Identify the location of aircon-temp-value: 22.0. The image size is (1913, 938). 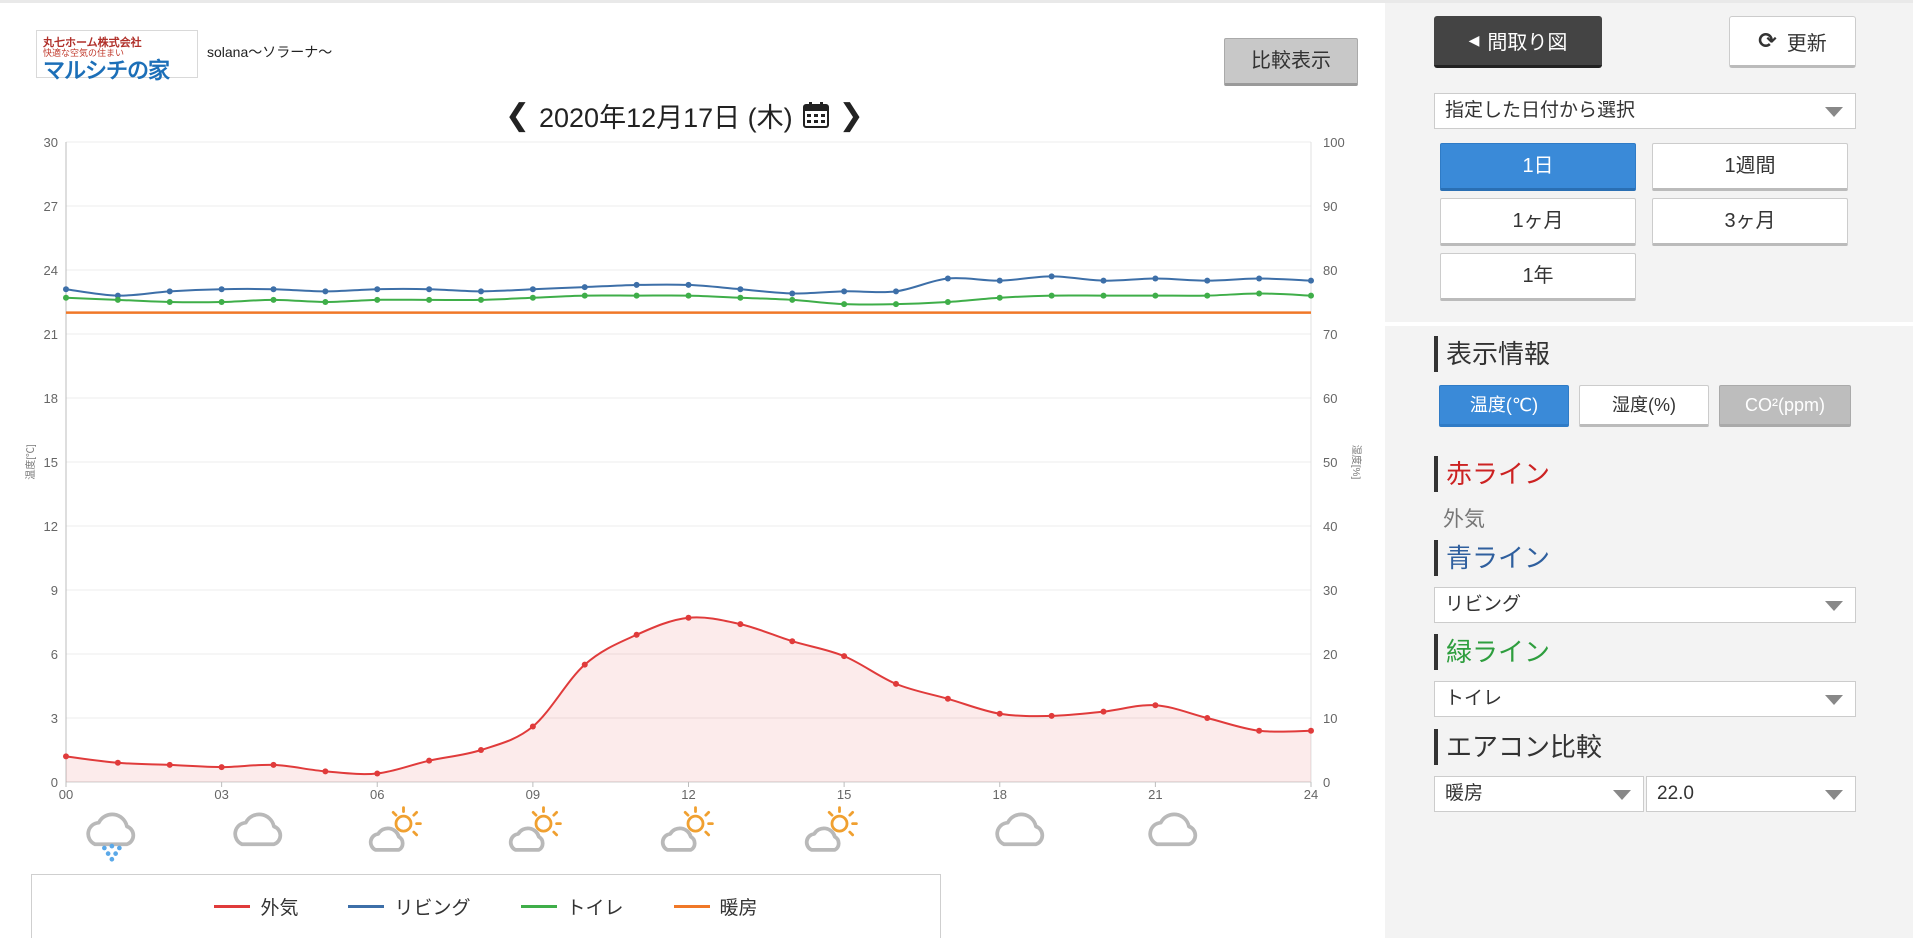
(1675, 793).